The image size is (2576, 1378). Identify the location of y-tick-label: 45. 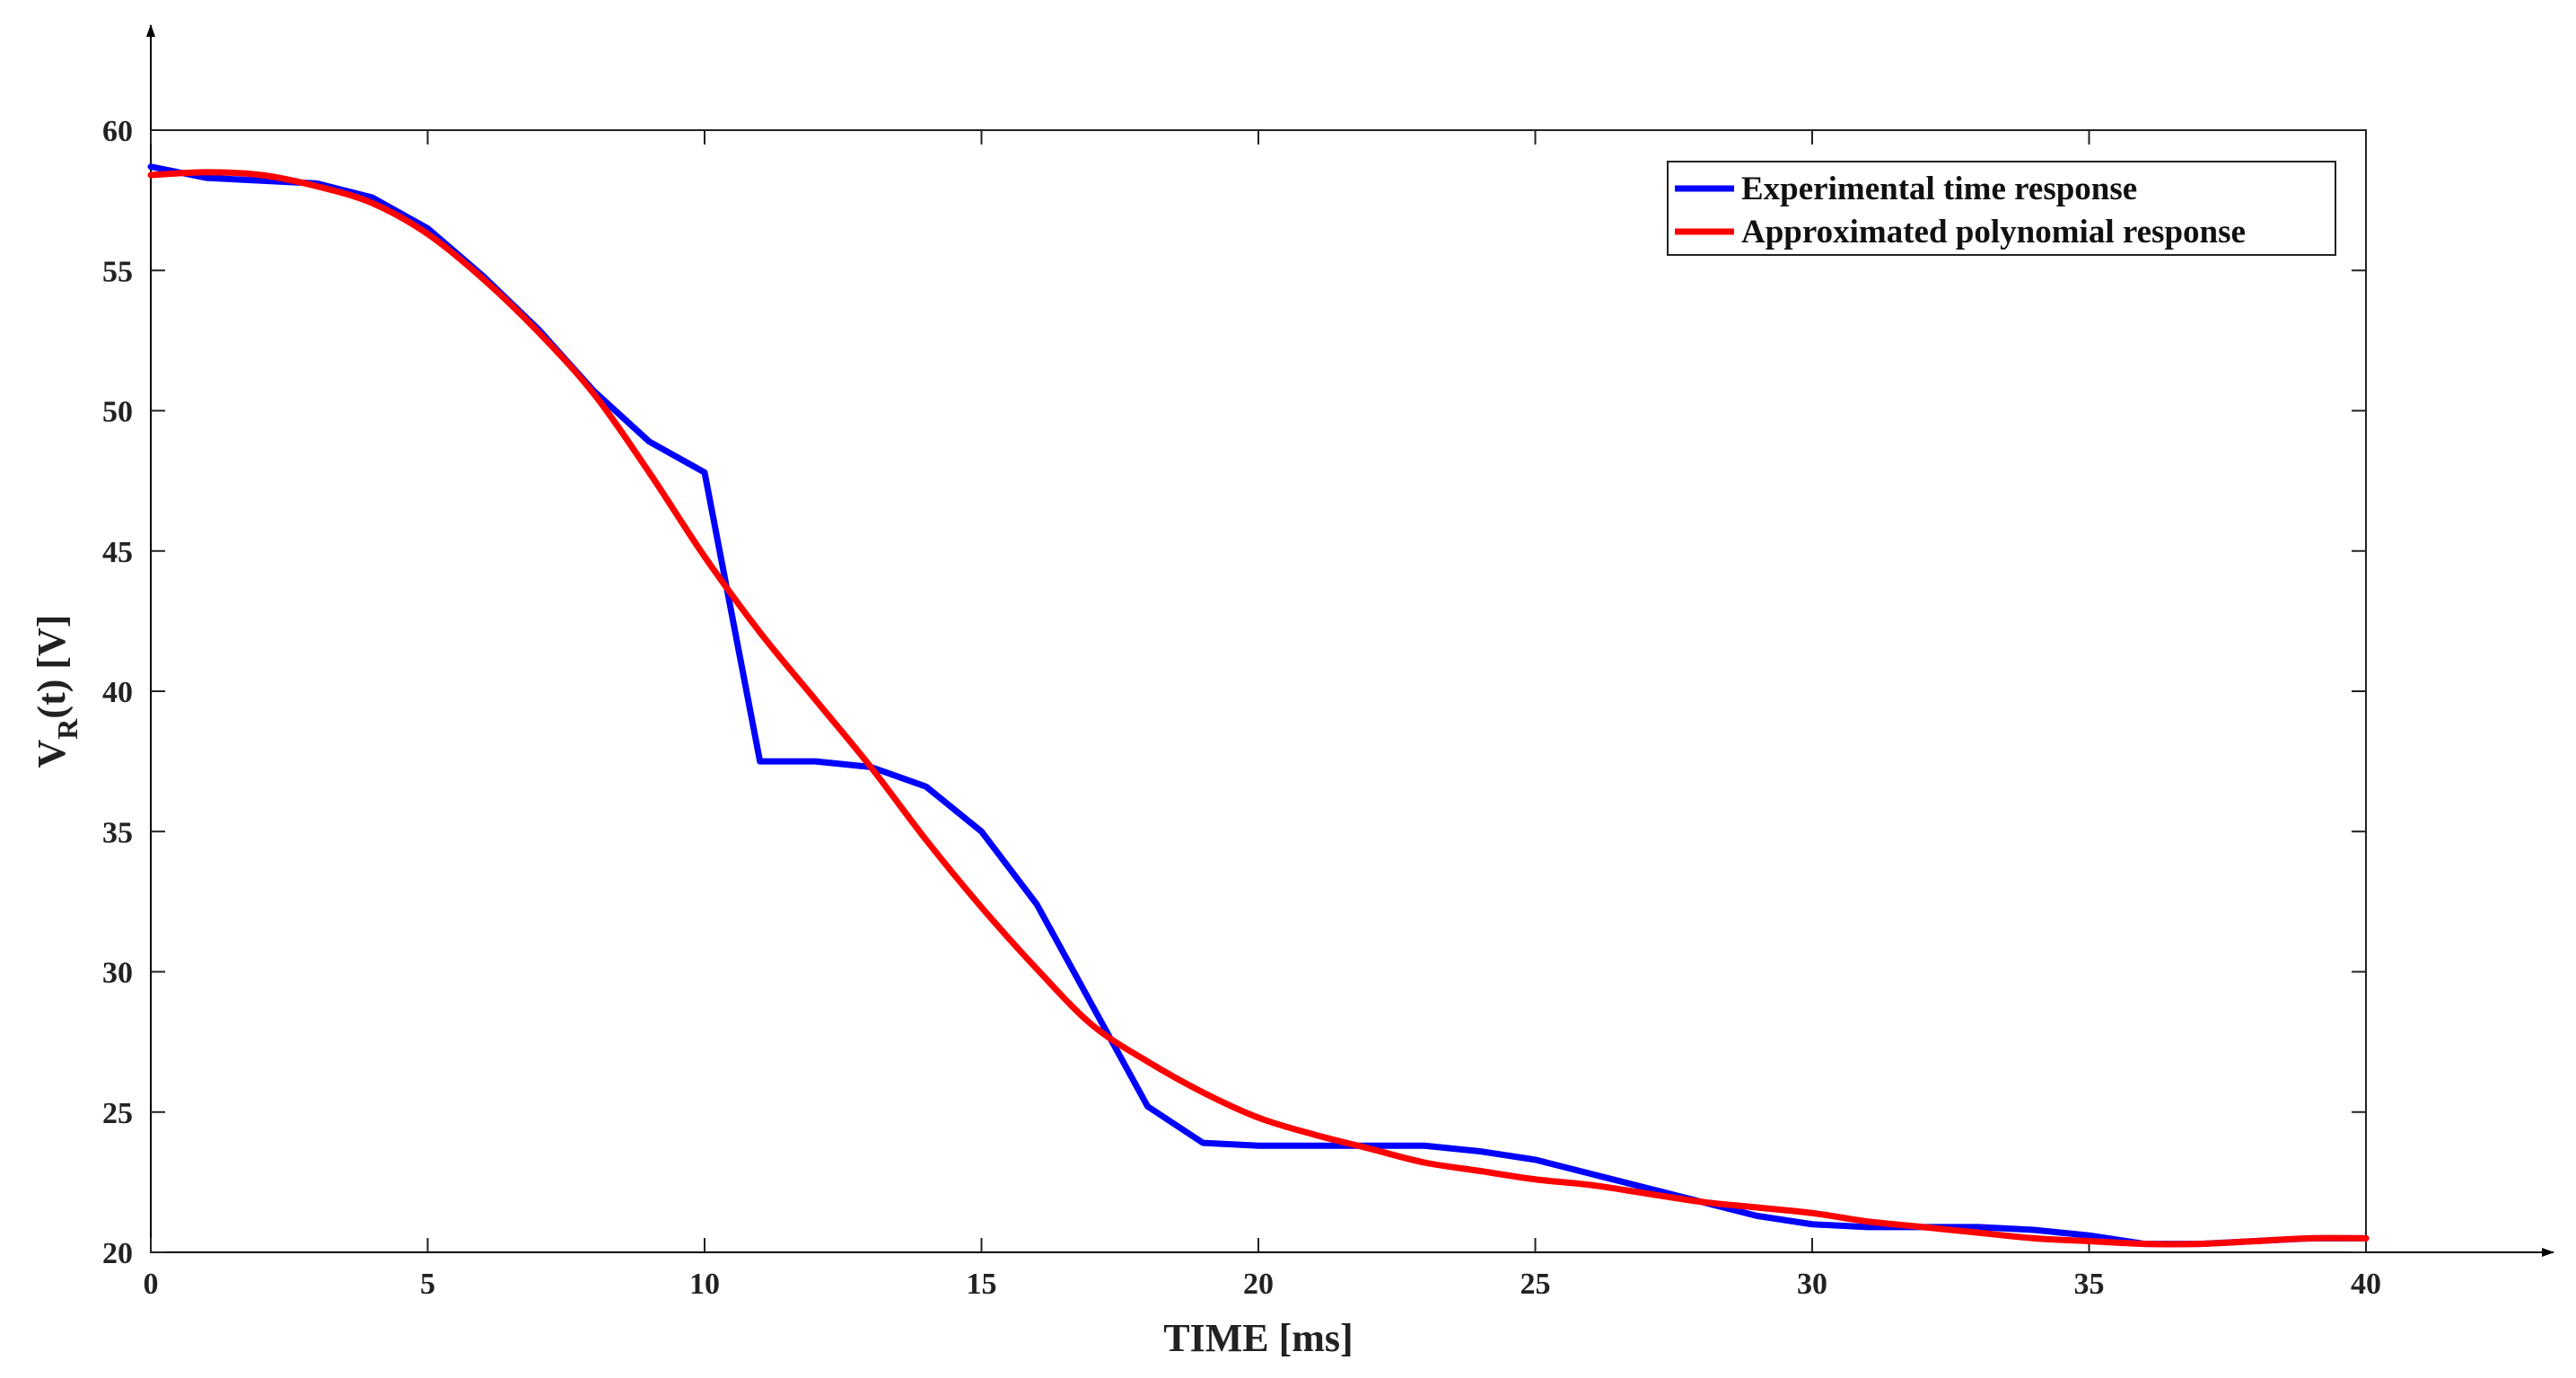
(117, 552).